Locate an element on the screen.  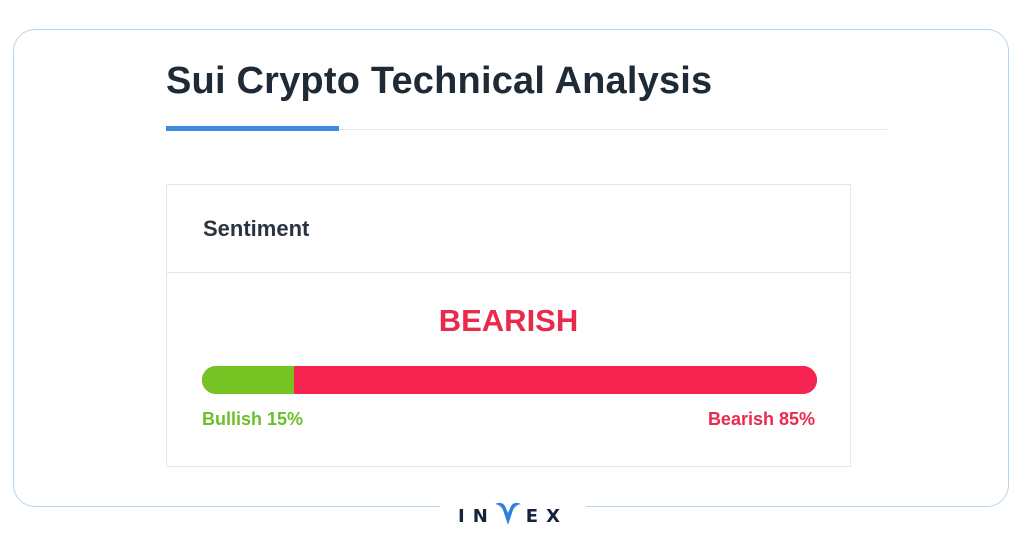
bullish-percentage-label: Bullish 15% is located at coordinates (253, 419).